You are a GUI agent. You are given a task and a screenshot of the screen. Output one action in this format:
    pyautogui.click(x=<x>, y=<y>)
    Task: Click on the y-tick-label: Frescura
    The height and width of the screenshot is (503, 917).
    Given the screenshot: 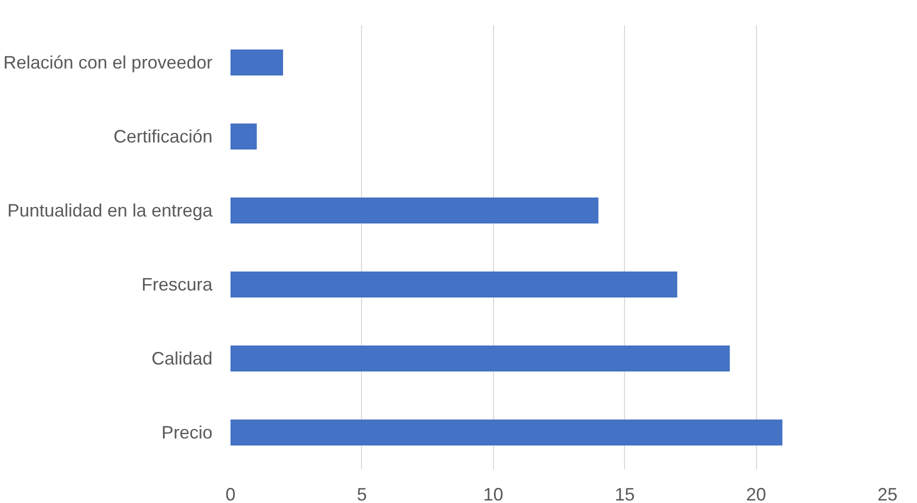 What is the action you would take?
    pyautogui.click(x=177, y=284)
    